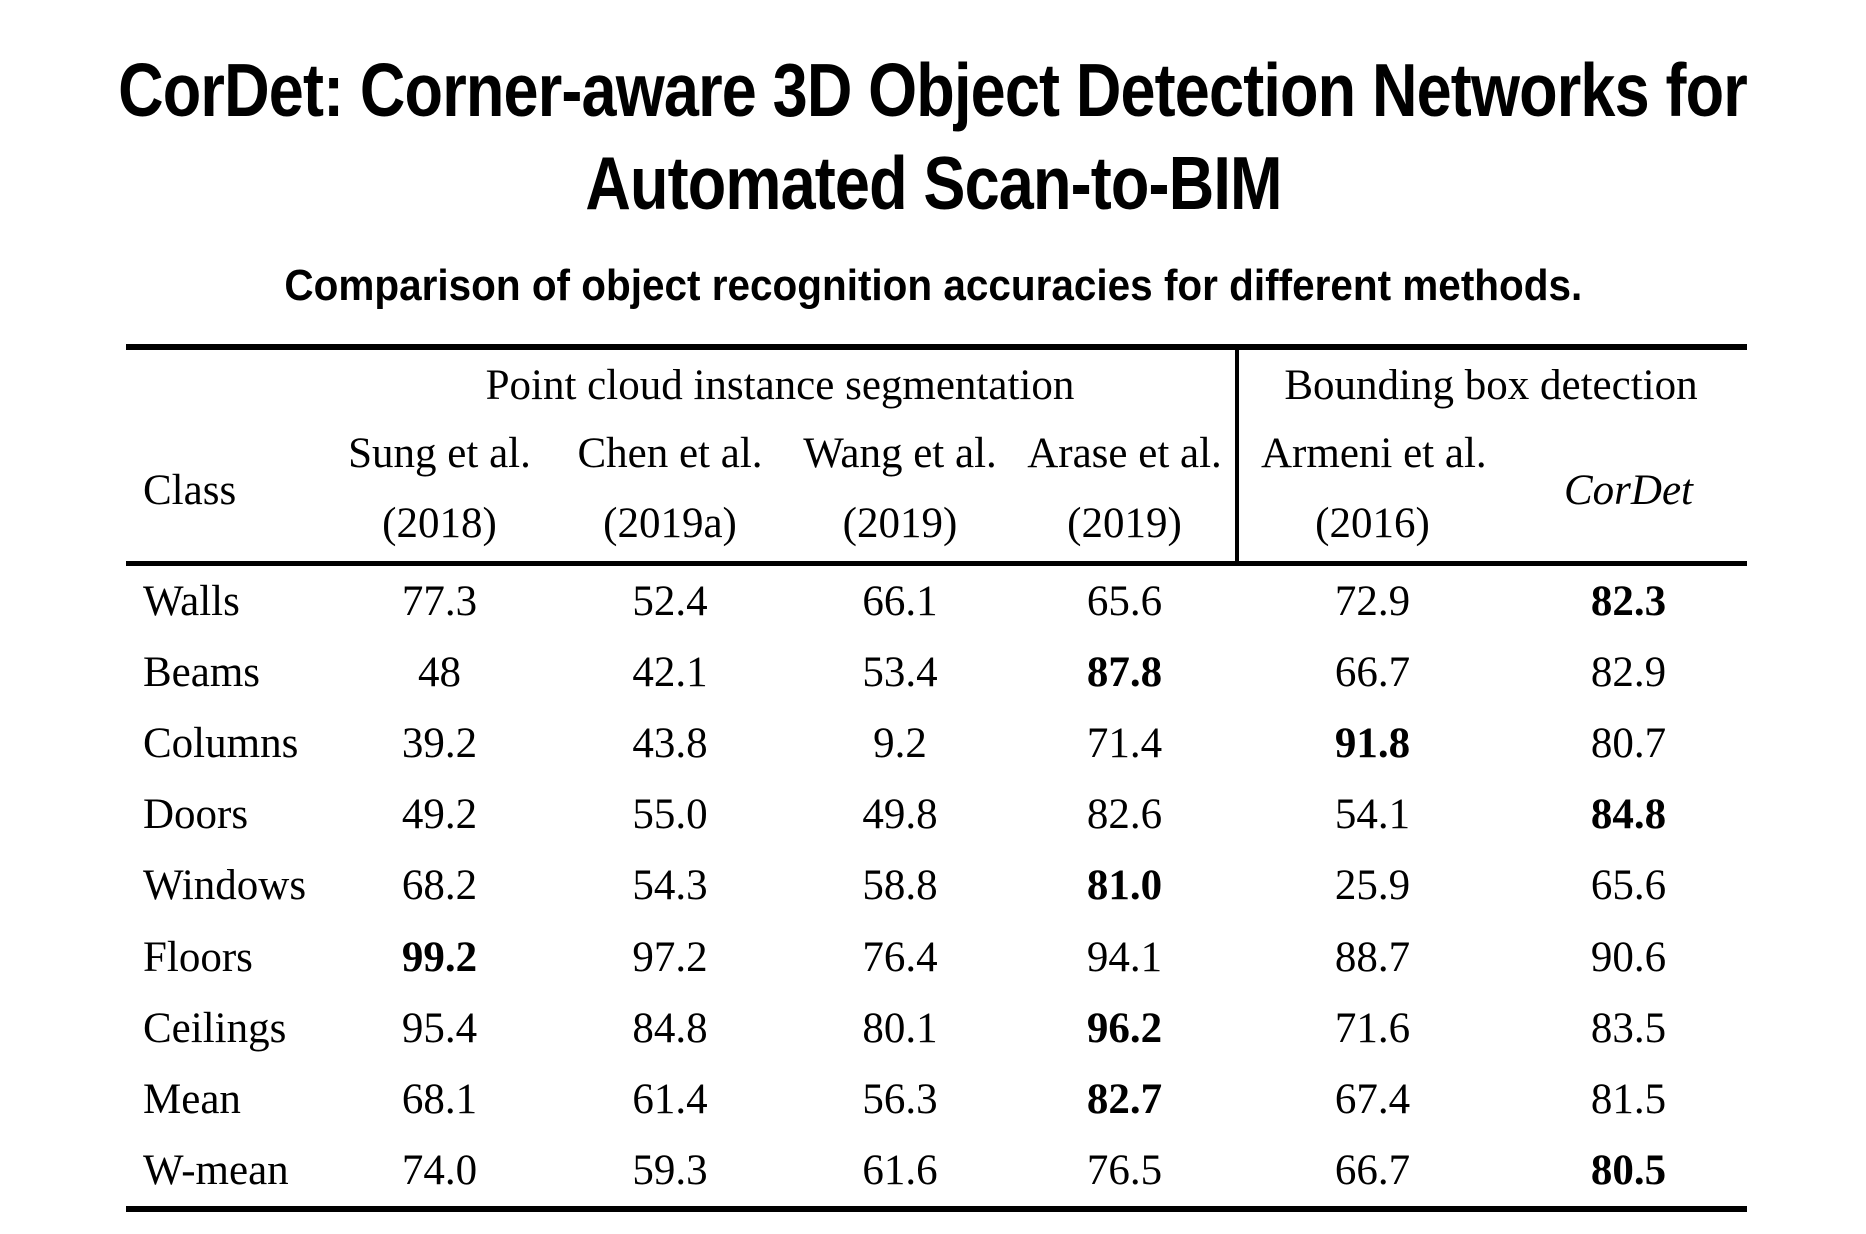 Image resolution: width=1866 pixels, height=1234 pixels. I want to click on value-cell: 91.8, so click(1372, 744).